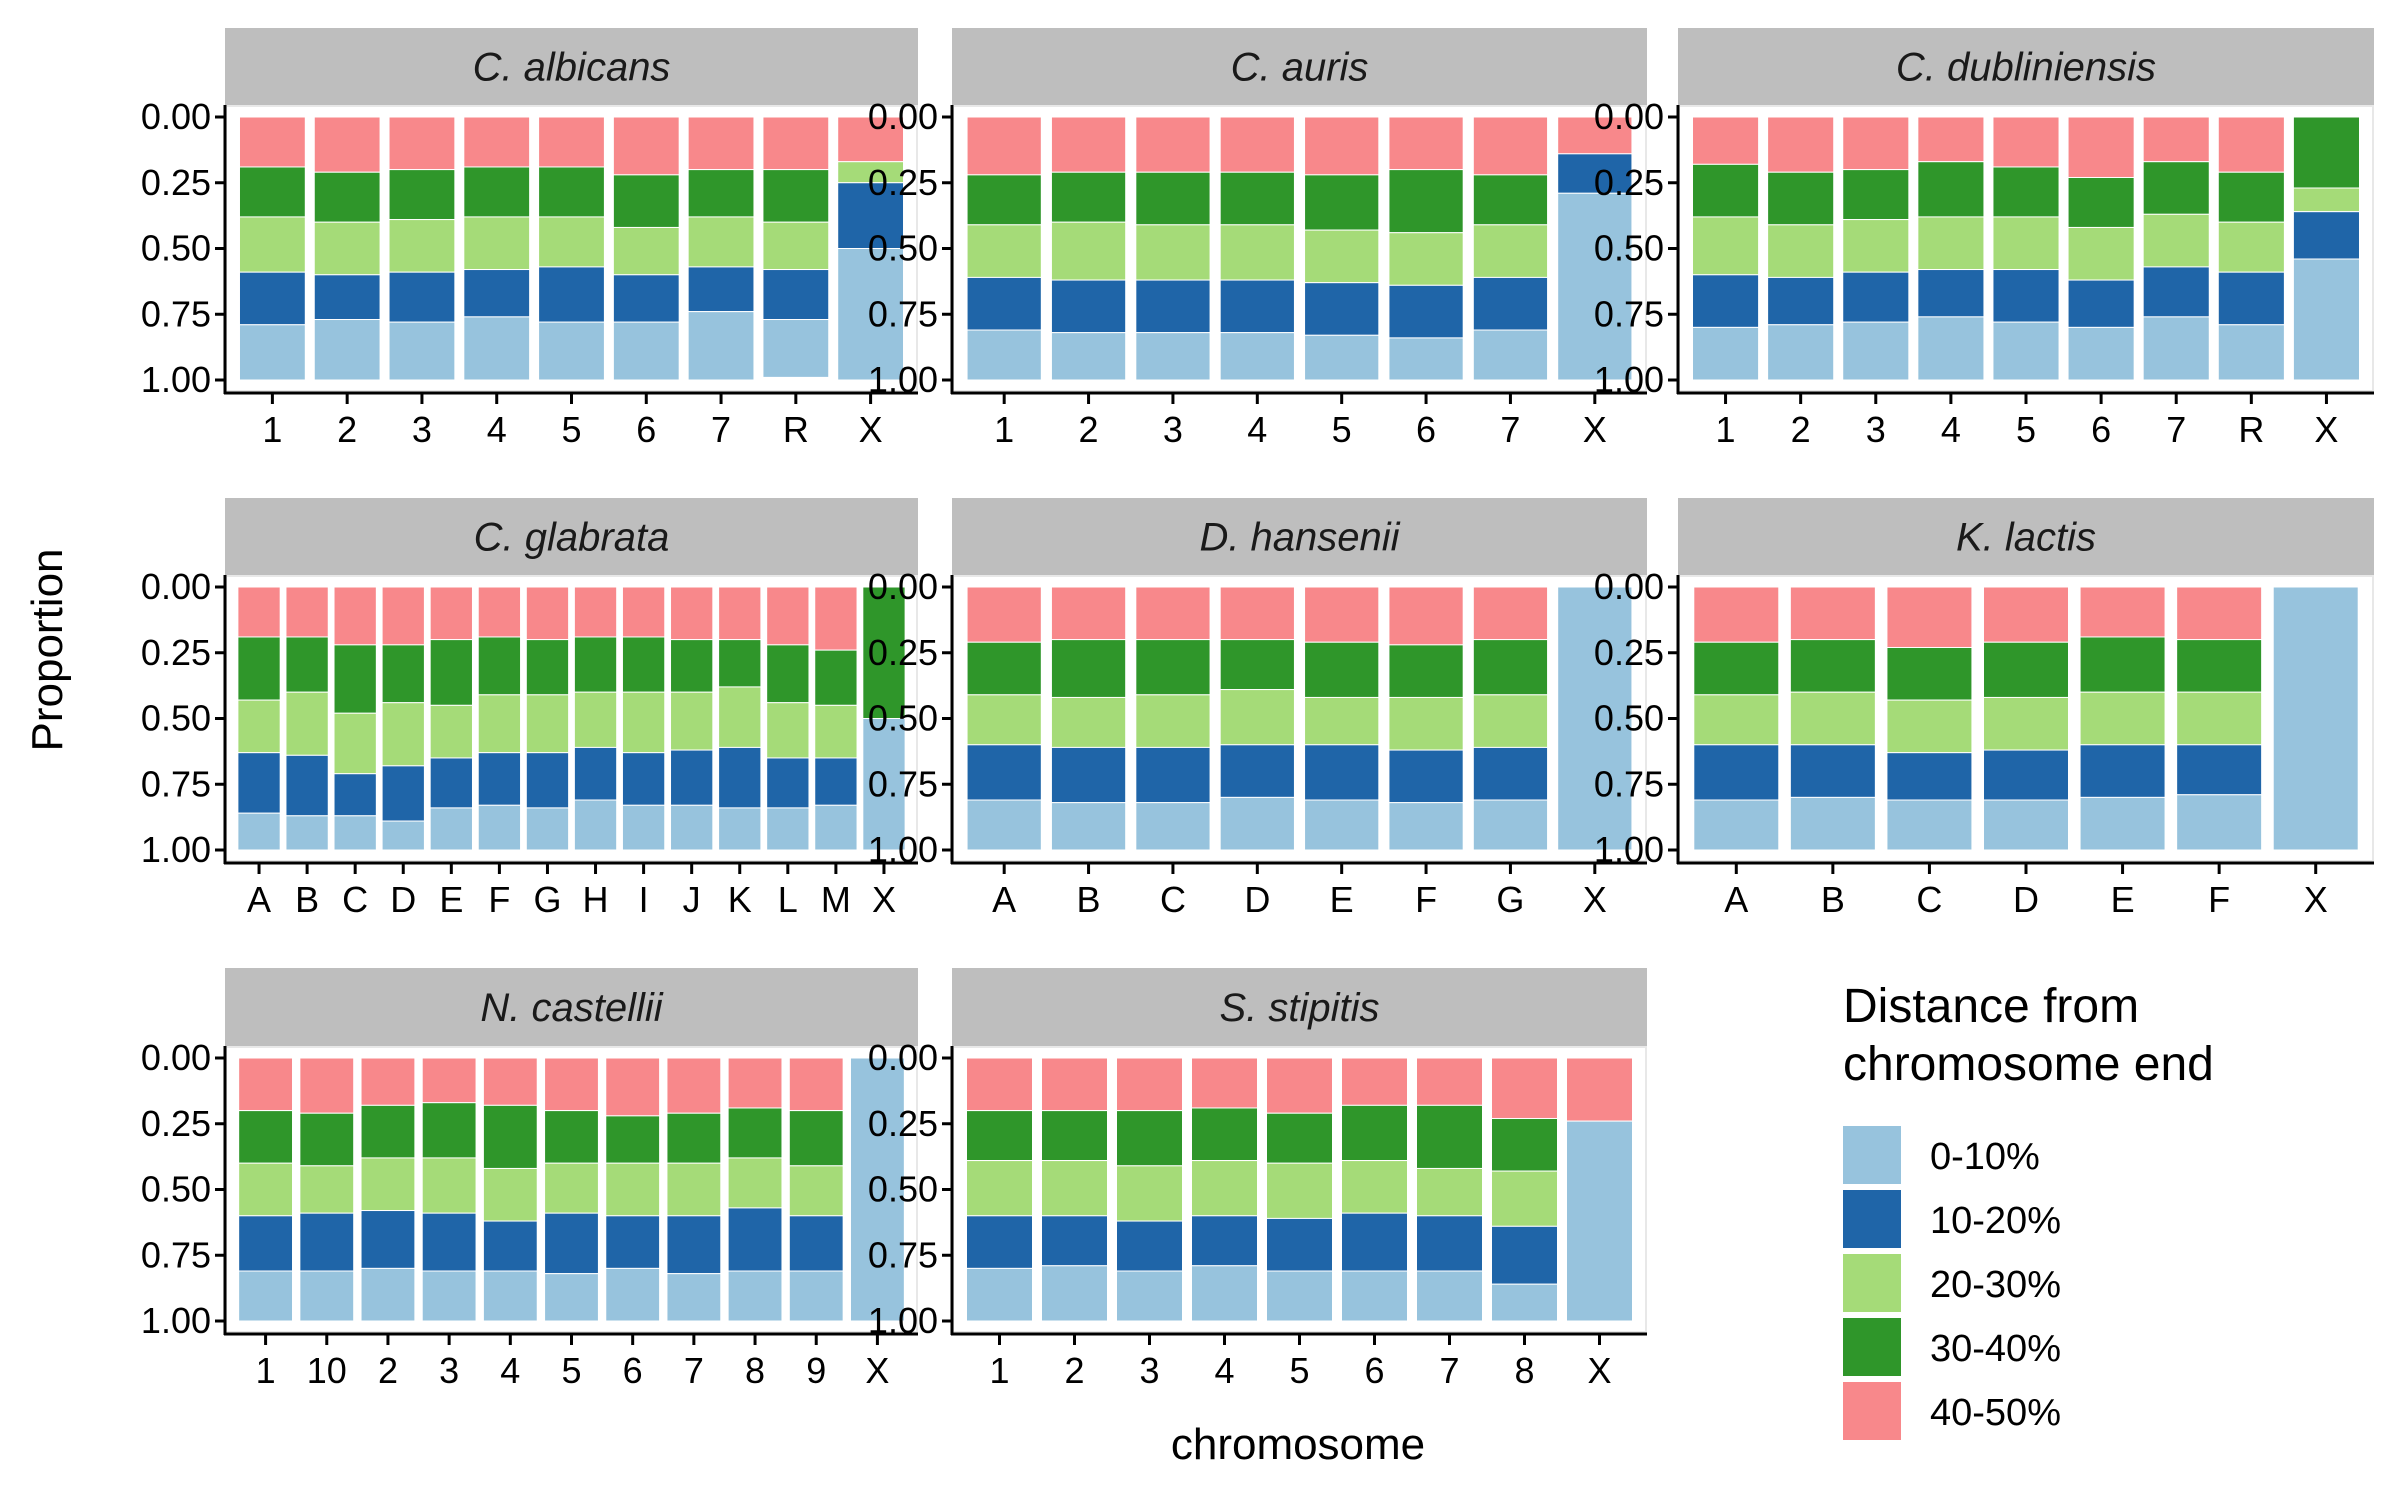 Image resolution: width=2400 pixels, height=1500 pixels. Describe the element at coordinates (1629, 313) in the screenshot. I see `y-tick-label-c-dubliniensis-3: 0.75` at that location.